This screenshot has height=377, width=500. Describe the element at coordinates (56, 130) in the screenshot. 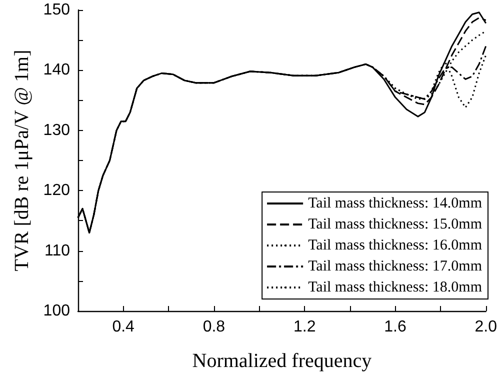

I see `y-tick-label: 130` at that location.